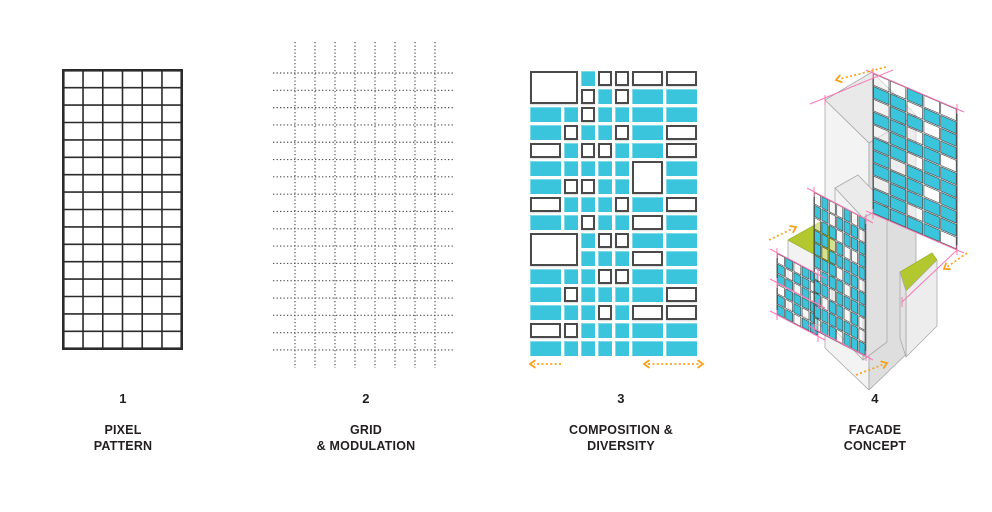  I want to click on merged-white-panel, so click(647, 177).